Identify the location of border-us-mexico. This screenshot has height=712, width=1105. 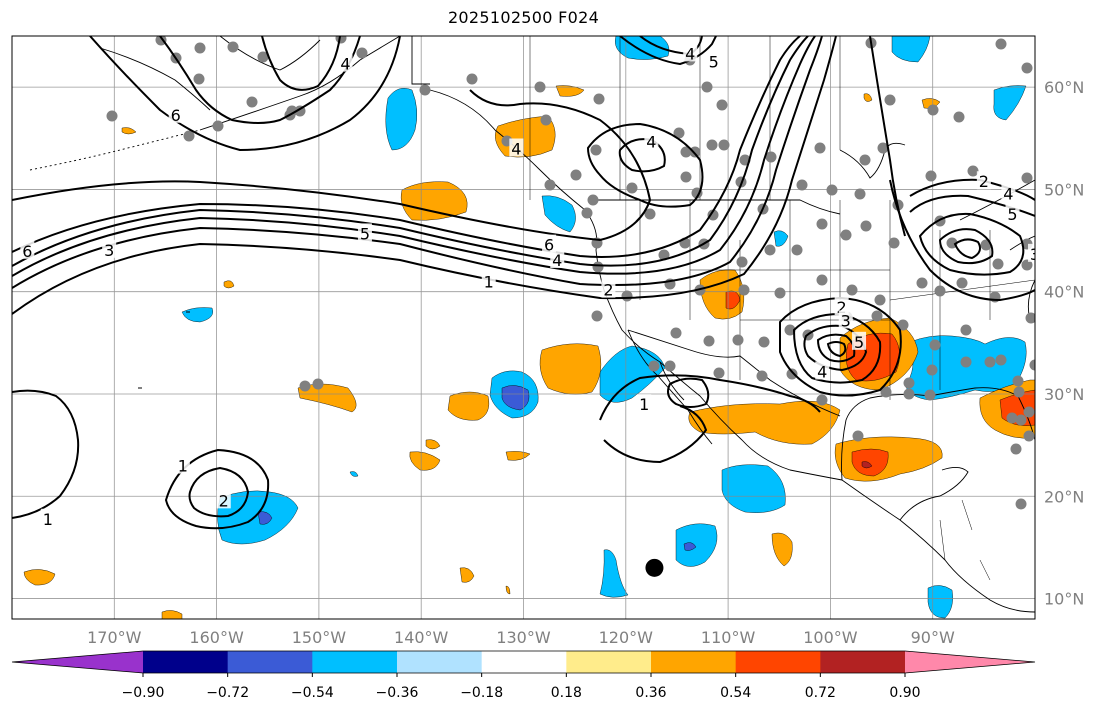
(734, 373).